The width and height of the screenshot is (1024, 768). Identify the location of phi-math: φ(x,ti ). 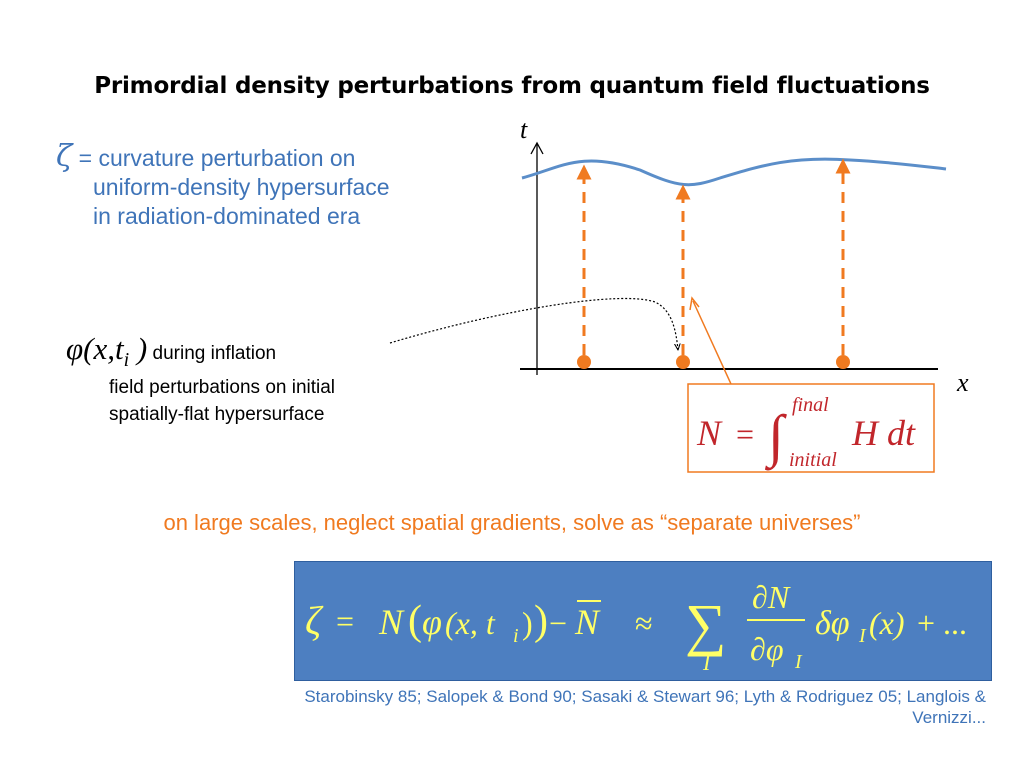
(107, 351).